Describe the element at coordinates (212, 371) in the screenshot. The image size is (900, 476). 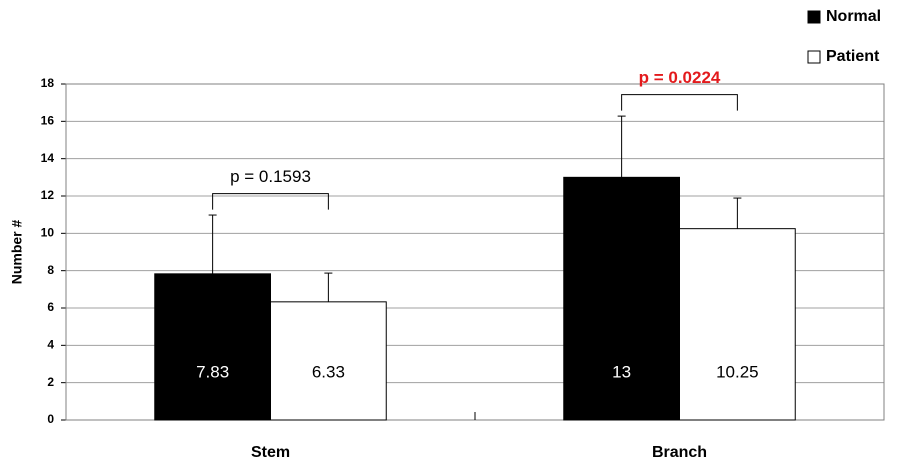
I see `data-label: 7.83` at that location.